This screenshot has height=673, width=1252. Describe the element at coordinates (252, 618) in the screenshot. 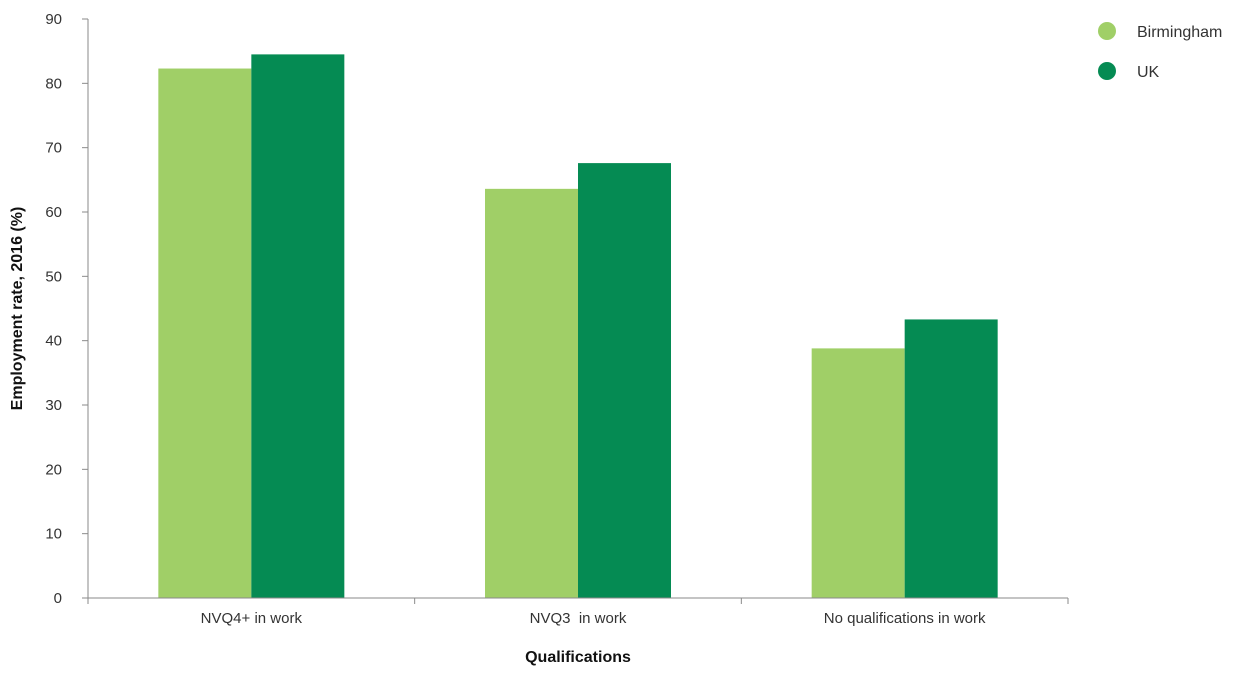

I see `x-category-label: NVQ4+ in work` at that location.